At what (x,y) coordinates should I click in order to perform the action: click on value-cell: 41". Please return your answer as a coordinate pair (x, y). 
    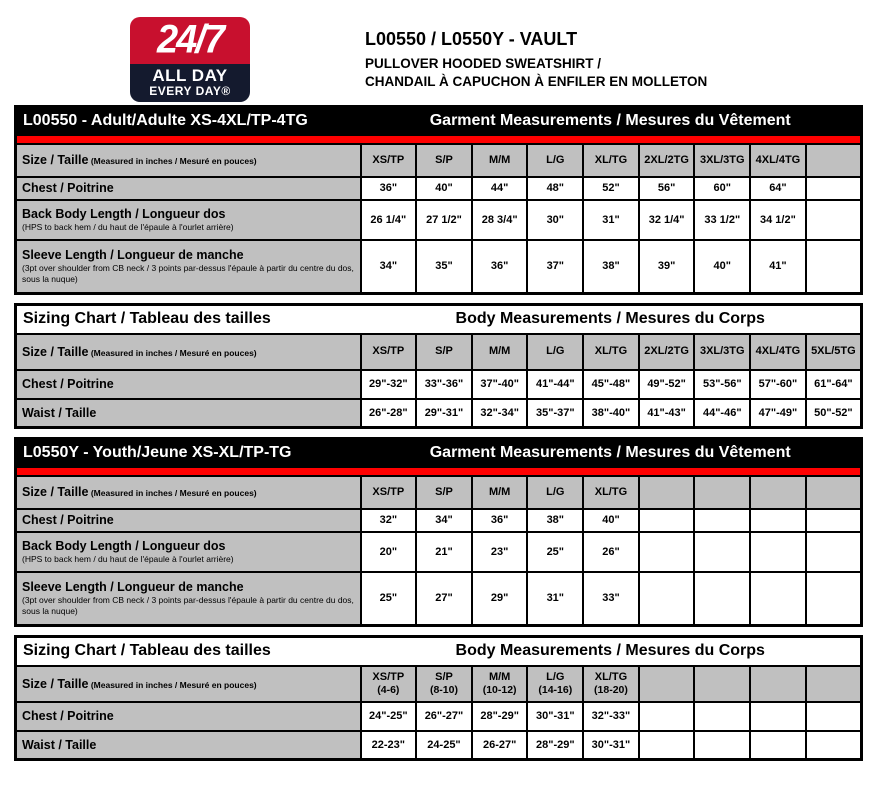
    Looking at the image, I should click on (778, 266).